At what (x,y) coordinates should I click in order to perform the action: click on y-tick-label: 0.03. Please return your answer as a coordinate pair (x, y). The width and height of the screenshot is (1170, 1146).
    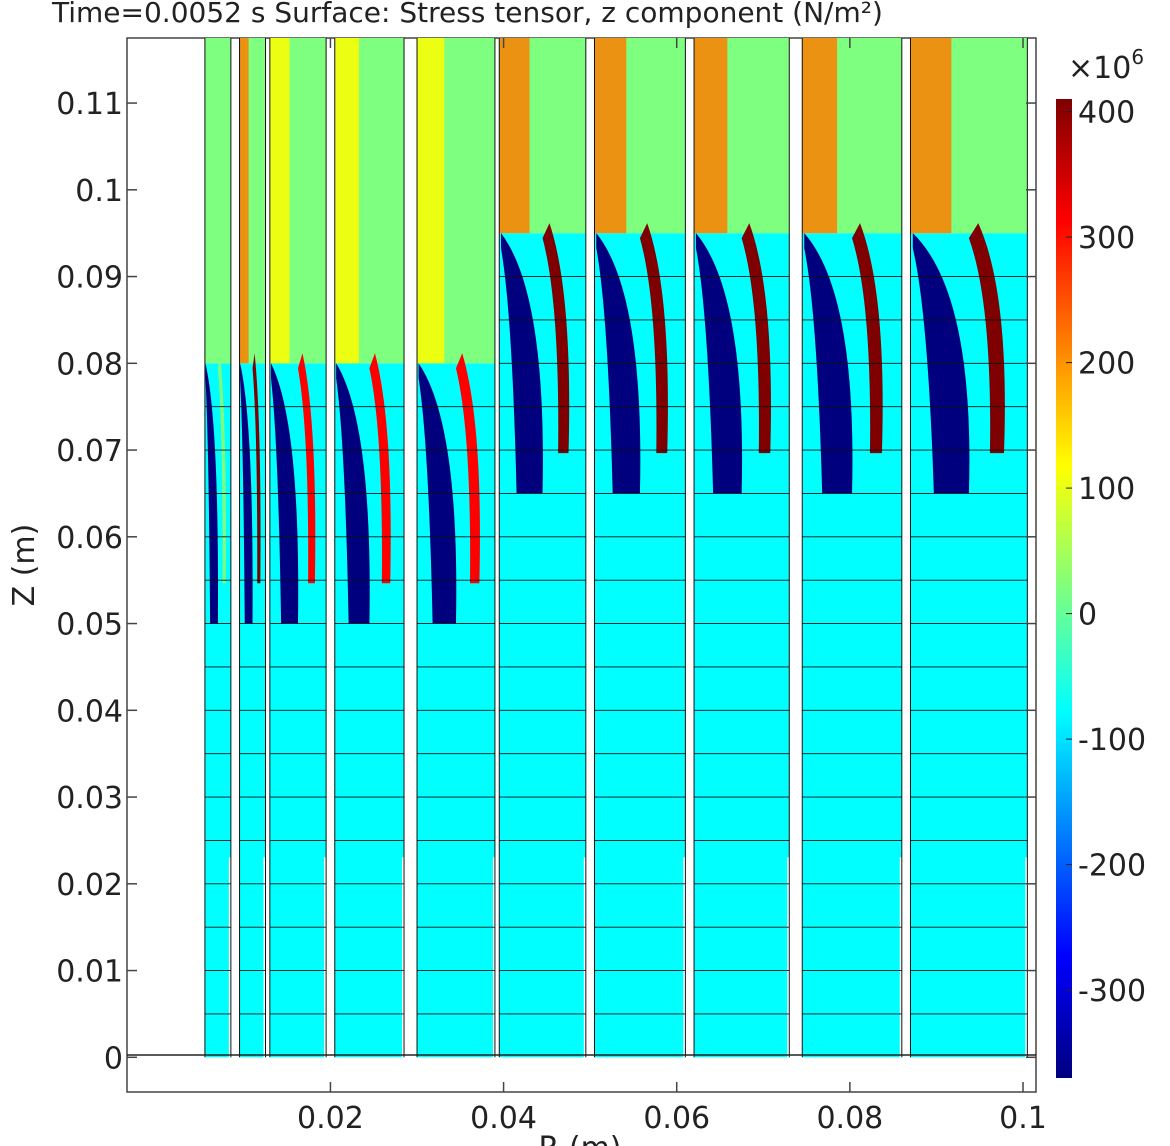
    Looking at the image, I should click on (89, 798).